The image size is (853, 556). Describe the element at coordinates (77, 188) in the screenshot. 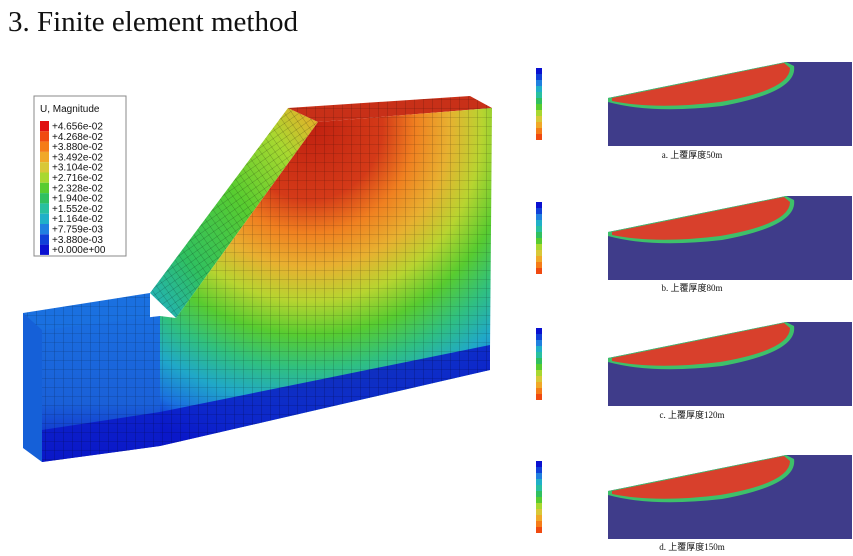

I see `legend-value: +2.328e-02` at that location.